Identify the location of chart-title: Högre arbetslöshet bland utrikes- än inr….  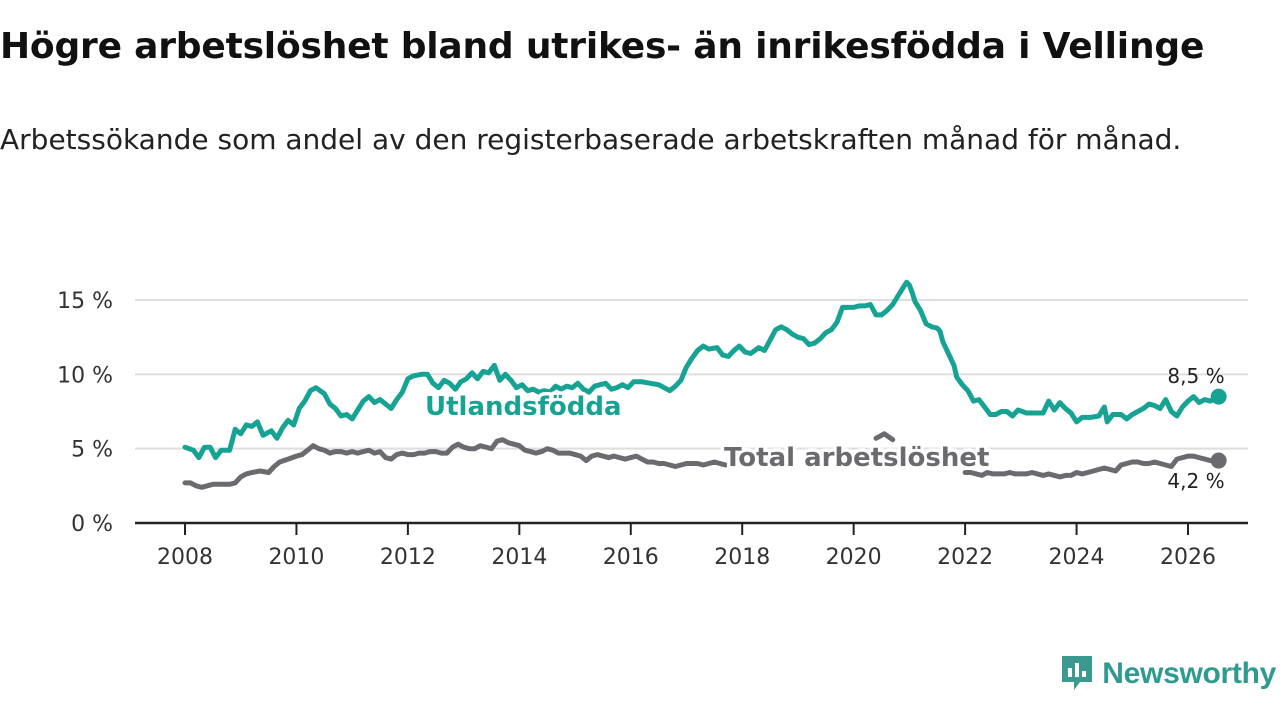
(602, 46).